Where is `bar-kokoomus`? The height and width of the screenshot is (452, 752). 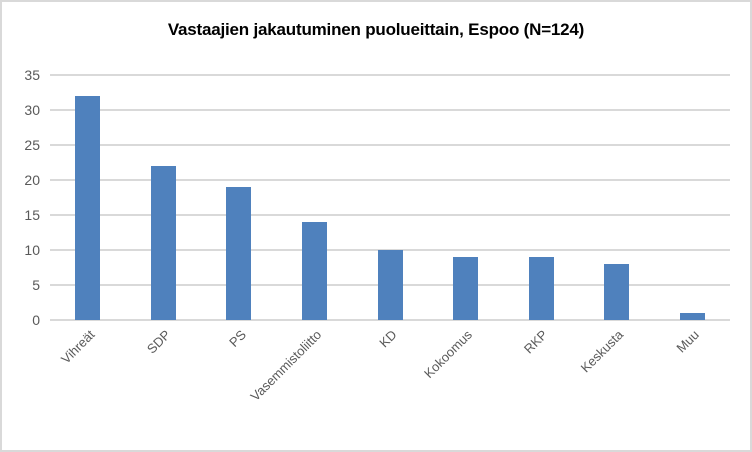
bar-kokoomus is located at coordinates (466, 288).